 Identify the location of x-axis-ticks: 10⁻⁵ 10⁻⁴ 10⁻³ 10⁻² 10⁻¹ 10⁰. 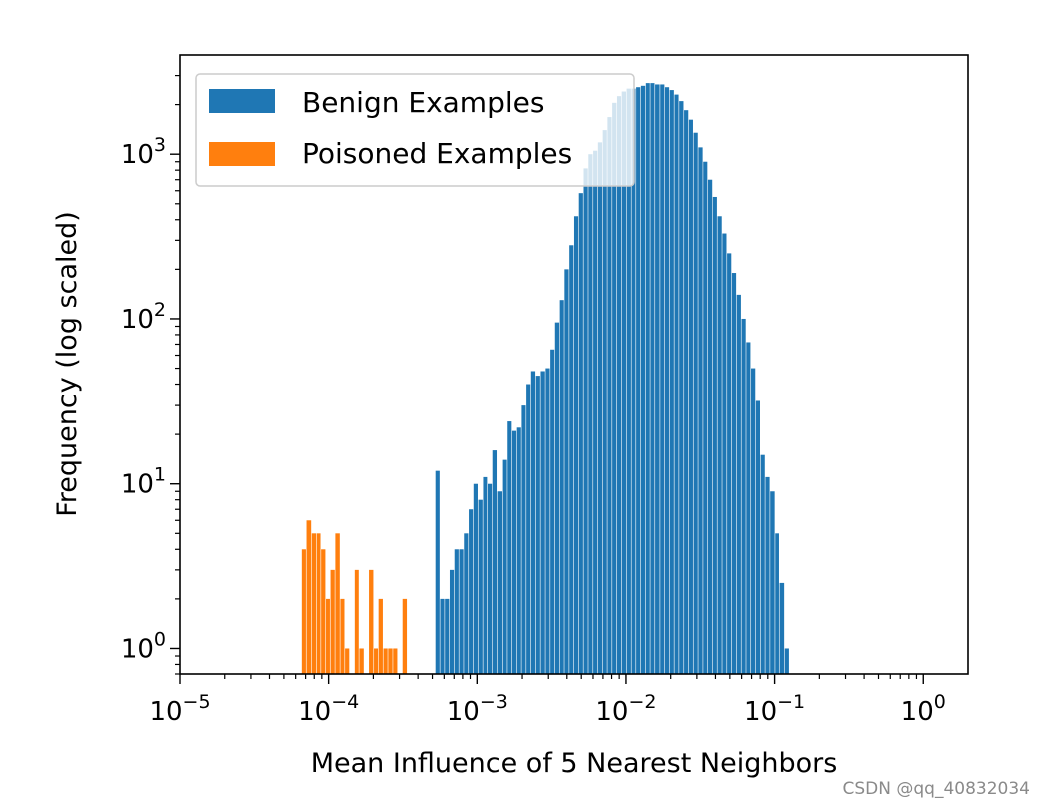
(547, 700).